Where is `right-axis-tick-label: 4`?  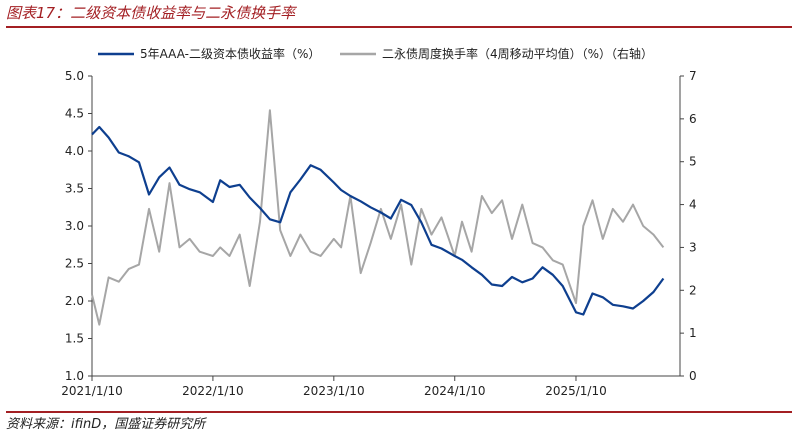
right-axis-tick-label: 4 is located at coordinates (693, 205).